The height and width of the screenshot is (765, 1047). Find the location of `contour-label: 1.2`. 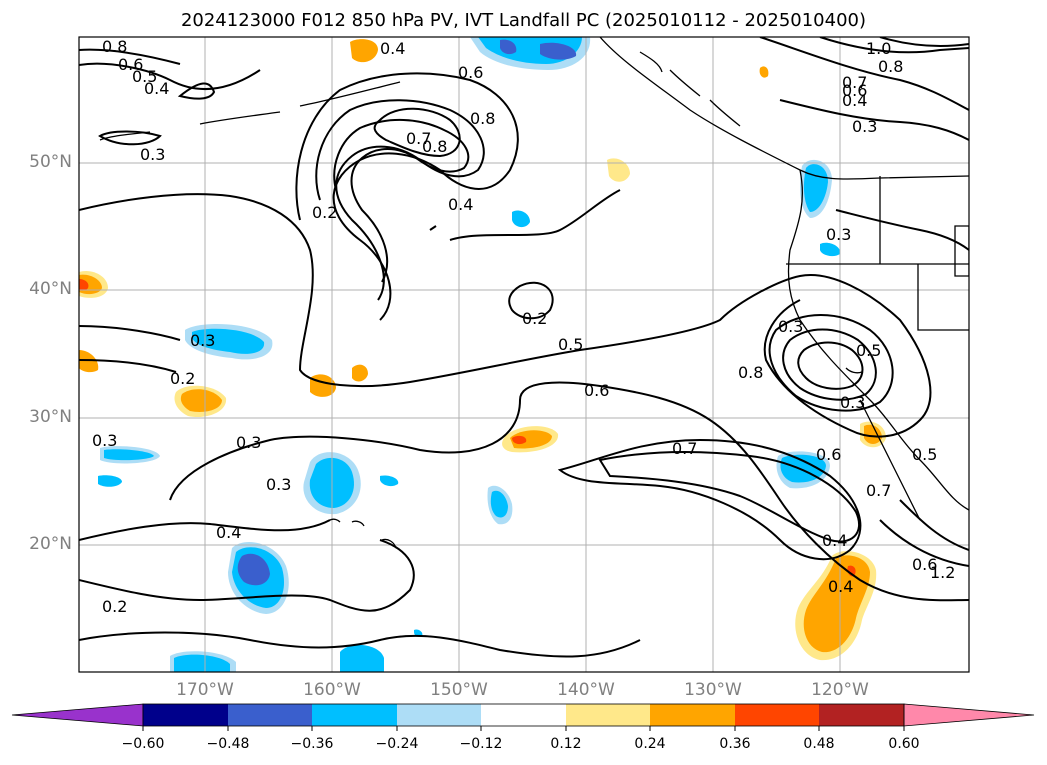

contour-label: 1.2 is located at coordinates (942, 572).